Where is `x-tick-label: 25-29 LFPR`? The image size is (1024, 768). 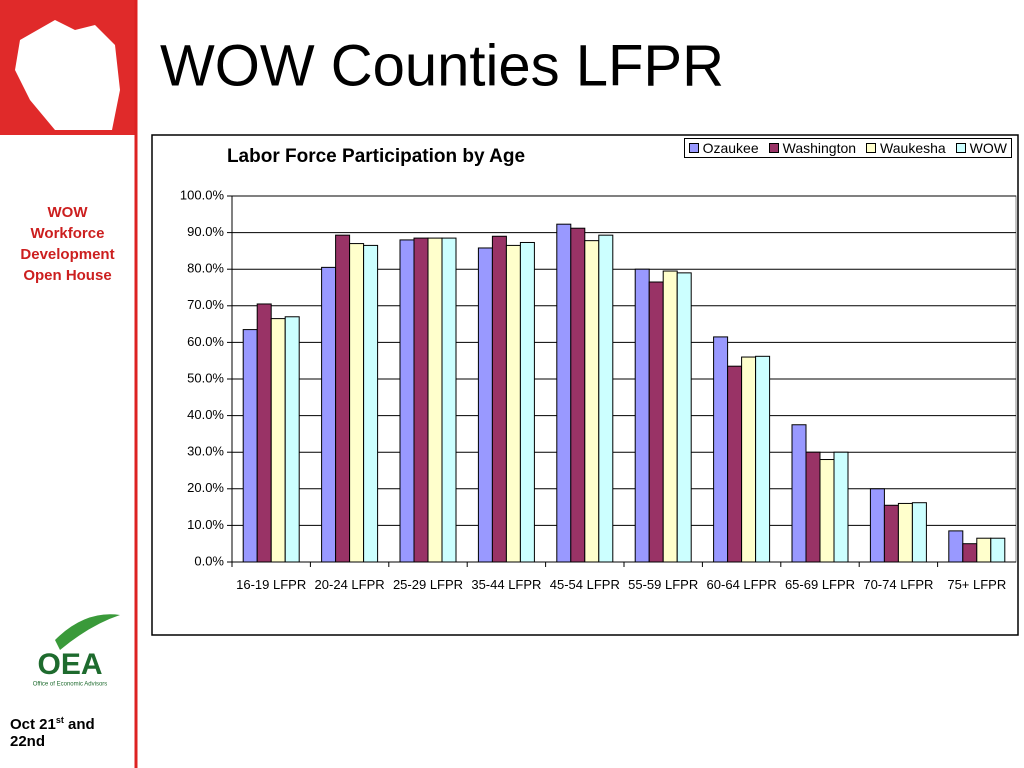 x-tick-label: 25-29 LFPR is located at coordinates (428, 584).